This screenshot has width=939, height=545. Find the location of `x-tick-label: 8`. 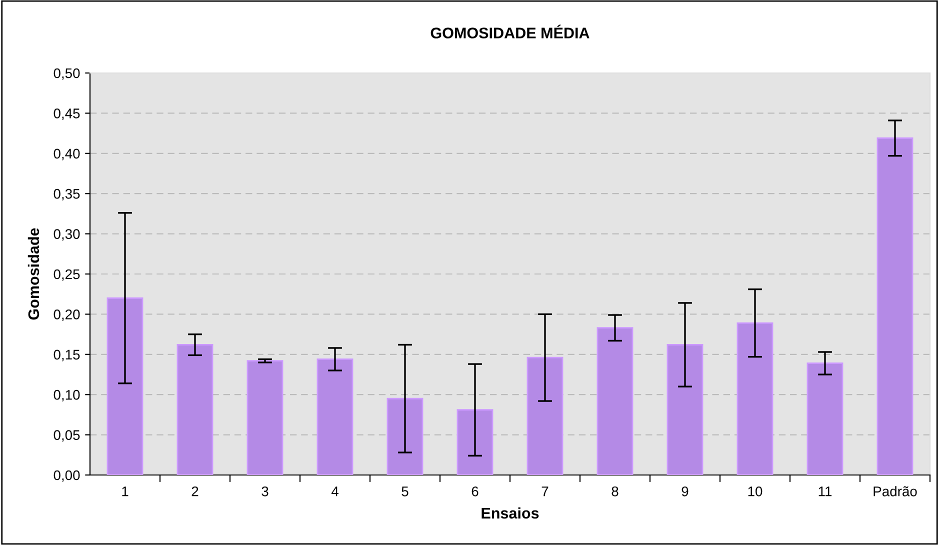

x-tick-label: 8 is located at coordinates (615, 491).